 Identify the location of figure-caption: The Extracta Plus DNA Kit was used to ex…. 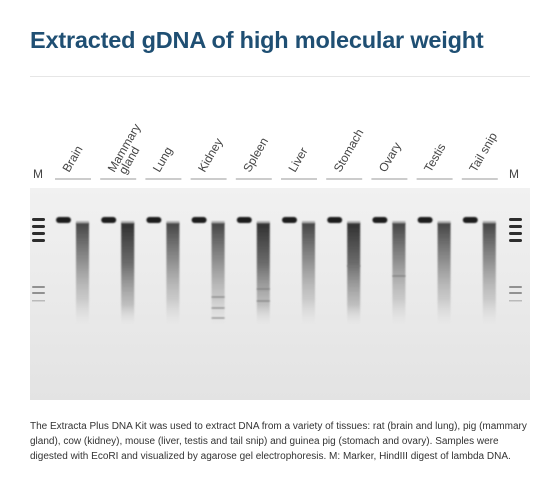
(278, 442).